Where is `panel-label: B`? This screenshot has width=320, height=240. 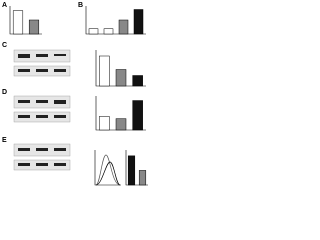 panel-label: B is located at coordinates (80, 5).